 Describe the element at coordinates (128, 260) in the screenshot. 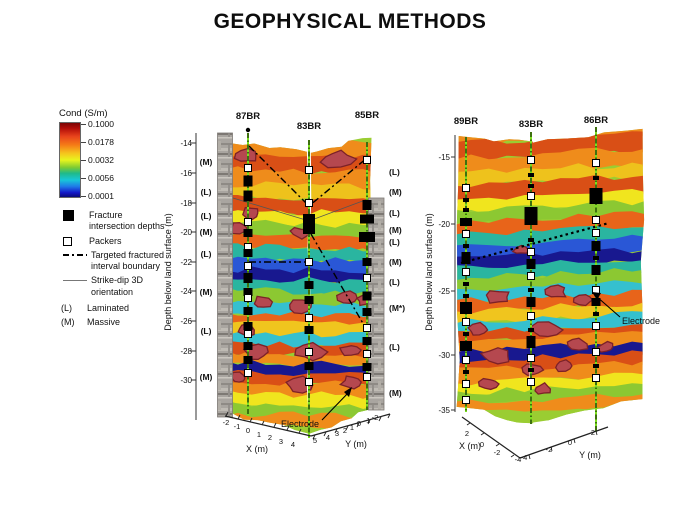

I see `legend-label: Targeted fractured interval boundary` at that location.